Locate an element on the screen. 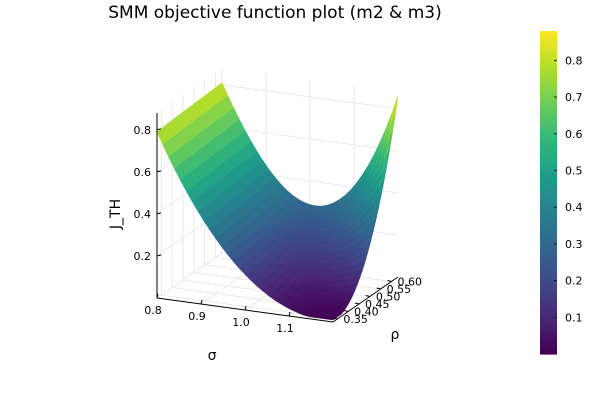  x-axis-label: σ is located at coordinates (212, 356).